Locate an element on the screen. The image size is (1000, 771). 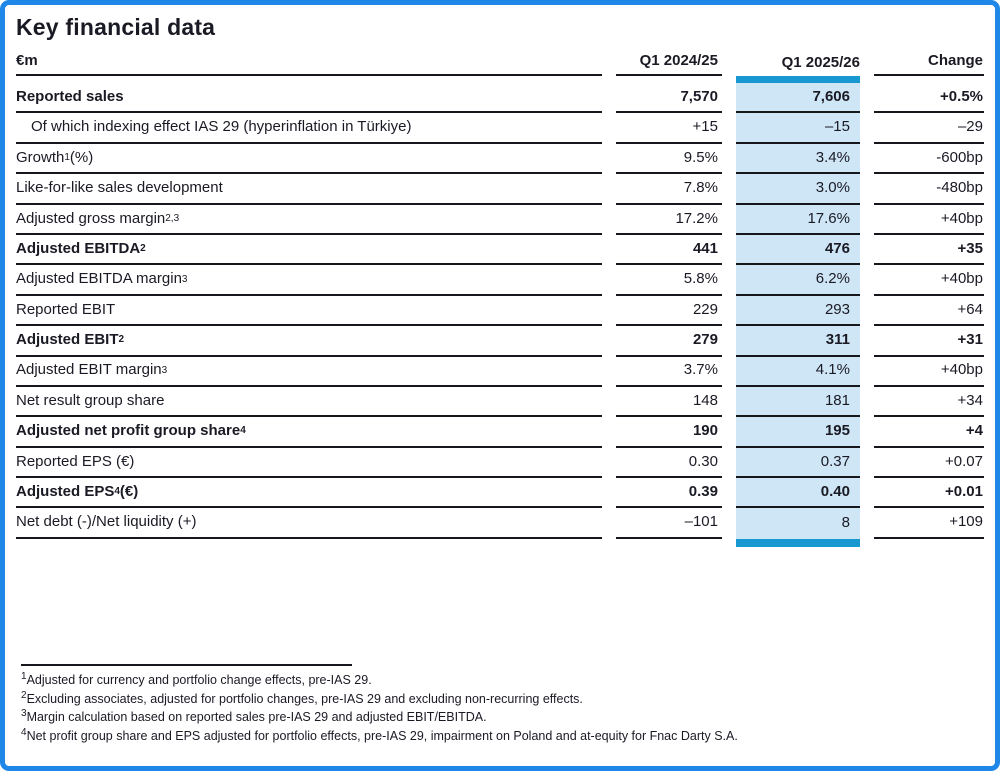
value-change: +109 is located at coordinates (929, 523).